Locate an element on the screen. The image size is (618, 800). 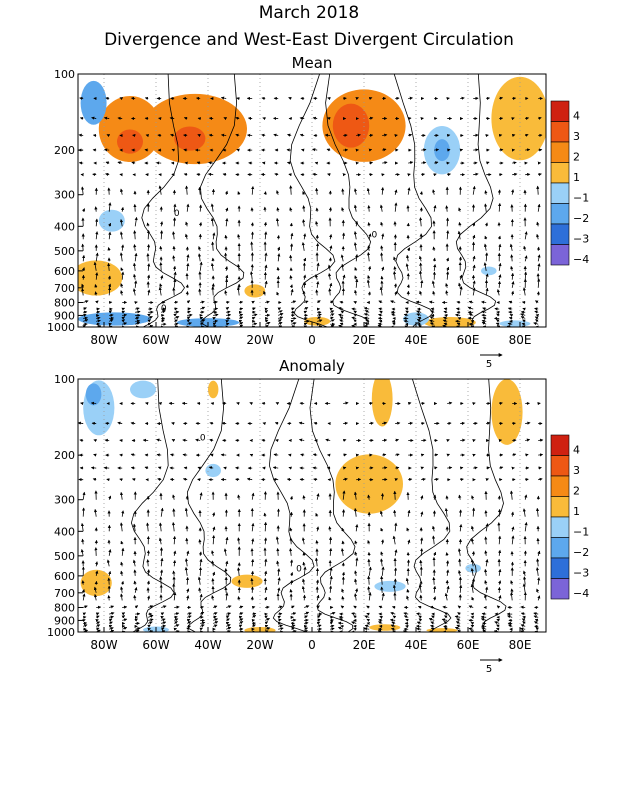
x-tick-label: 80E is located at coordinates (520, 645).